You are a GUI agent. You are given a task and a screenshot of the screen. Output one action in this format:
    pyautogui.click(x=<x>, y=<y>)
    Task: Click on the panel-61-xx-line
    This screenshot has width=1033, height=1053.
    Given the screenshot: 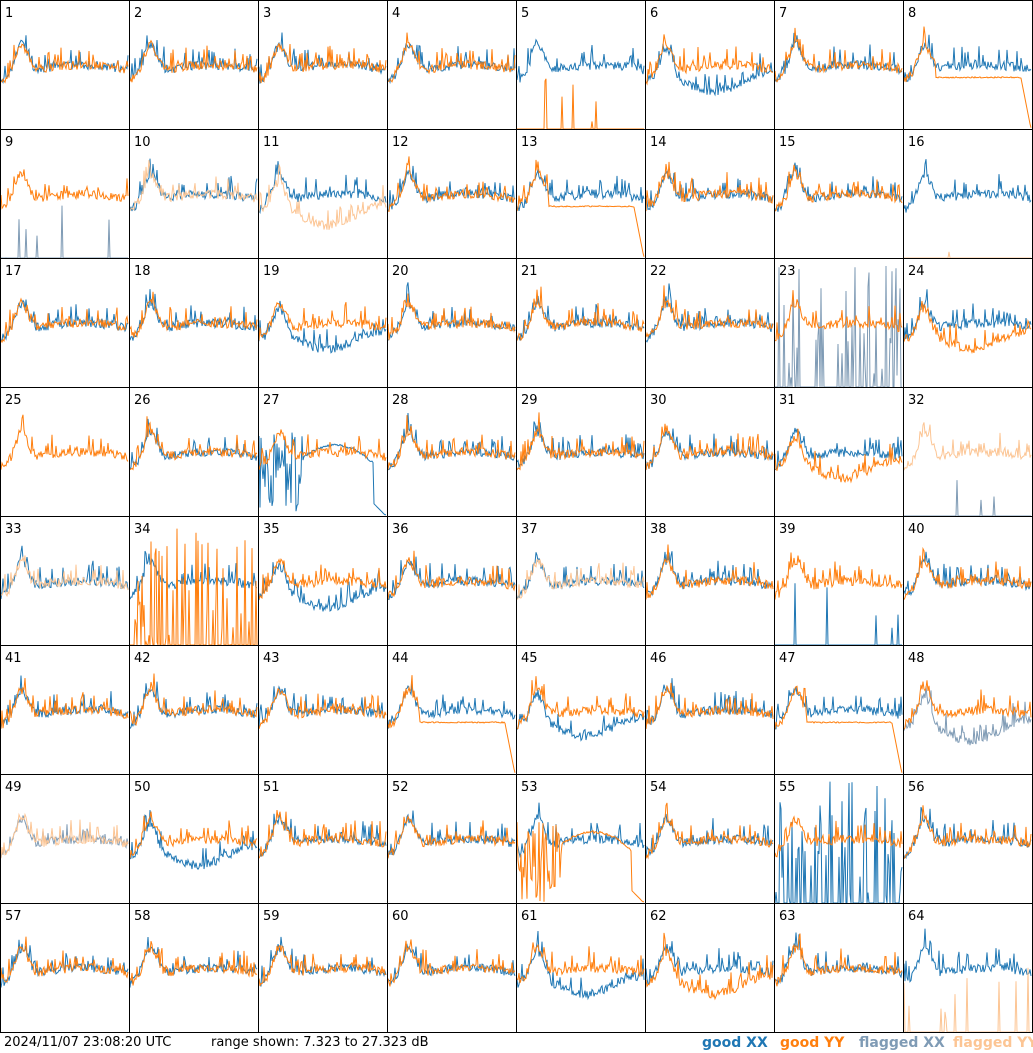 What is the action you would take?
    pyautogui.click(x=580, y=965)
    